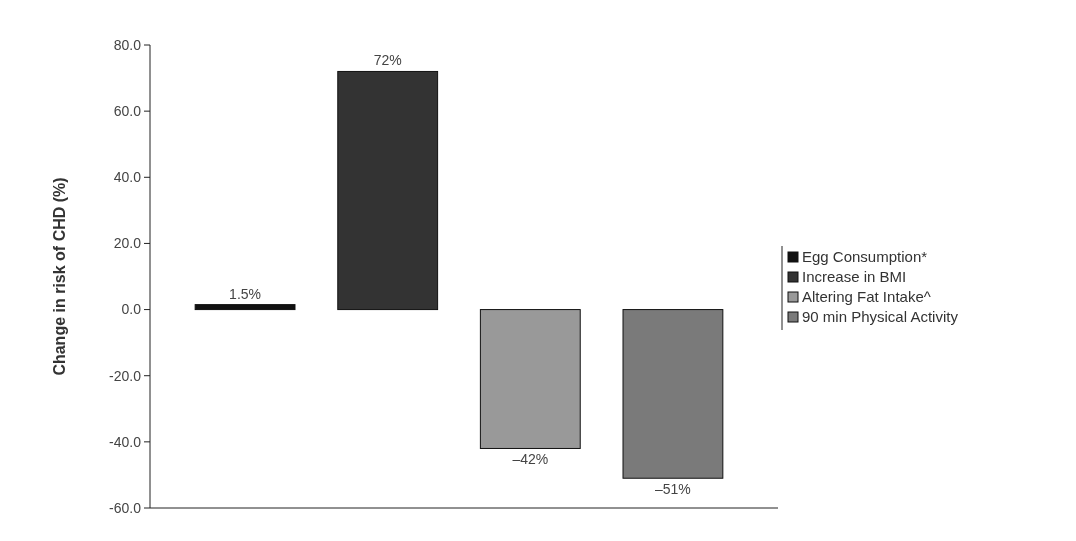 The image size is (1076, 541). I want to click on legend-label: 90 min Physical Activity, so click(880, 317).